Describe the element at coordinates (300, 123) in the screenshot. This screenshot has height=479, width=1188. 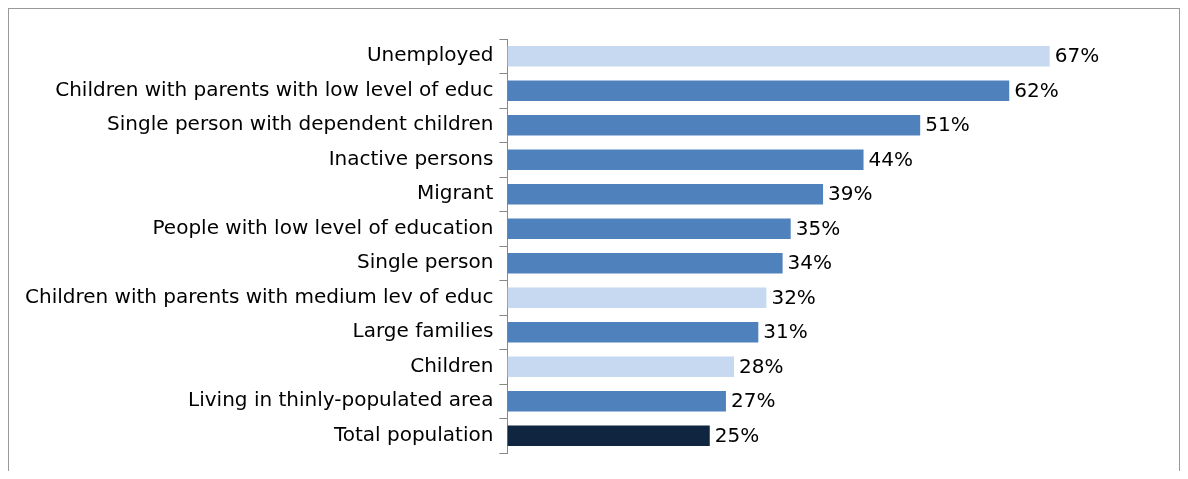
I see `y-tick-label: Single person with dependent children` at that location.